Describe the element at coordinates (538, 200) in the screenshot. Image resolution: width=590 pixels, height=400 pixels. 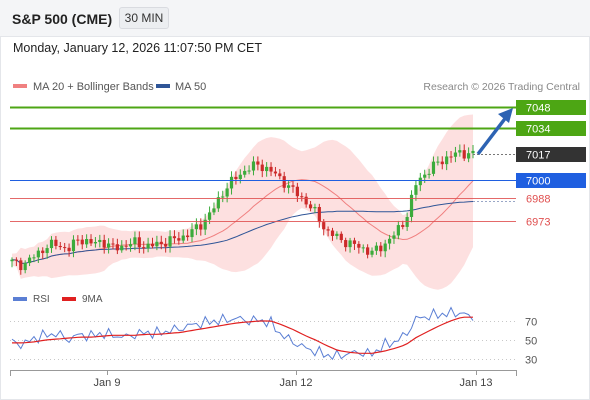
I see `support-label: 6988` at that location.